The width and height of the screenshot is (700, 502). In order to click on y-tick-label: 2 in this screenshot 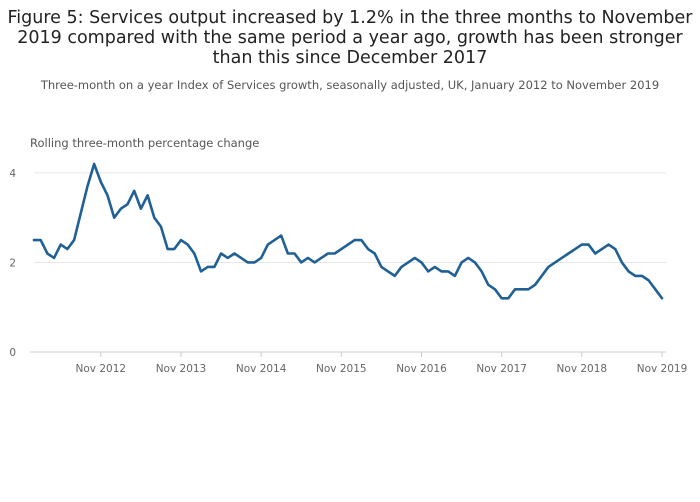, I will do `click(12, 263)`.